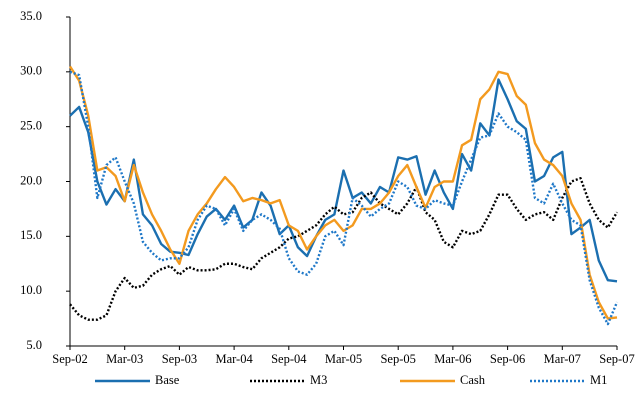  What do you see at coordinates (473, 380) in the screenshot?
I see `legend-label: Cash` at bounding box center [473, 380].